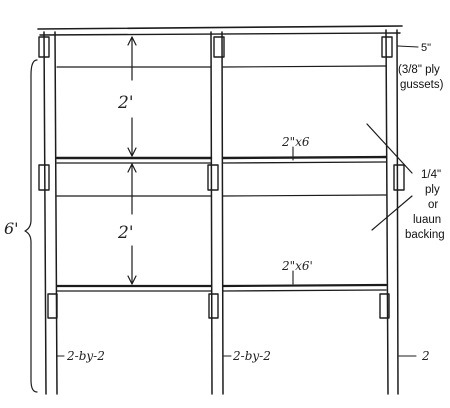 Image resolution: width=450 pixels, height=408 pixels. Describe the element at coordinates (425, 235) in the screenshot. I see `backing-line5: backing` at that location.